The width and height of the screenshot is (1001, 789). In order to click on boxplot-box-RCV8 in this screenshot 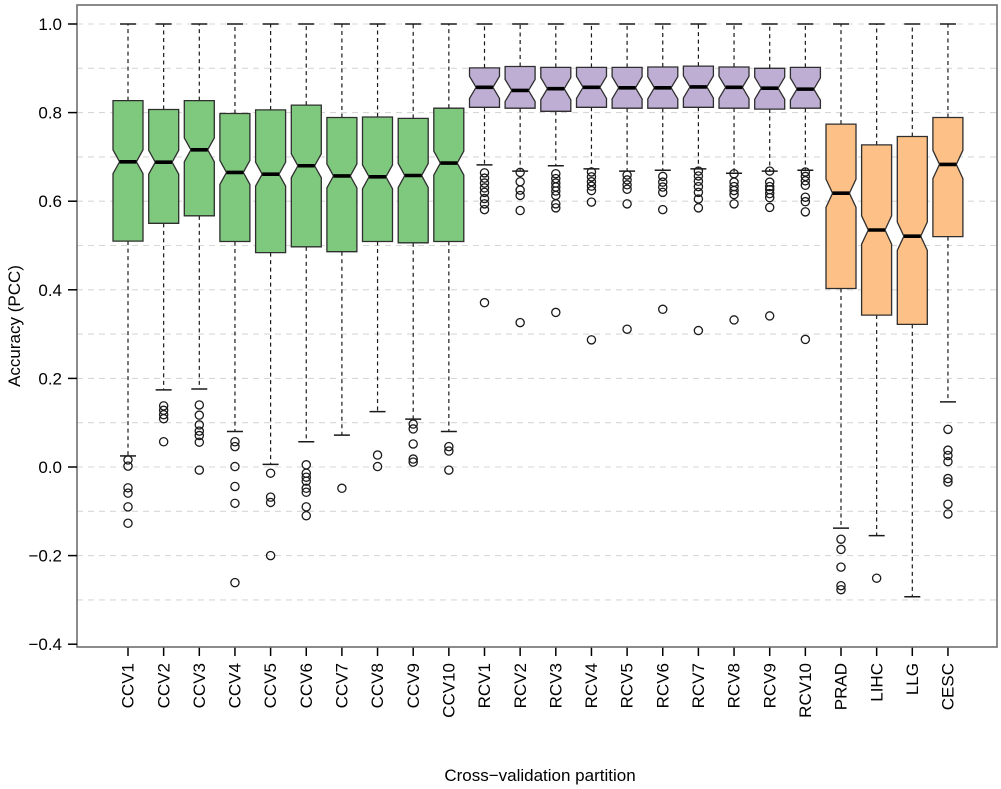, I will do `click(734, 174)`.